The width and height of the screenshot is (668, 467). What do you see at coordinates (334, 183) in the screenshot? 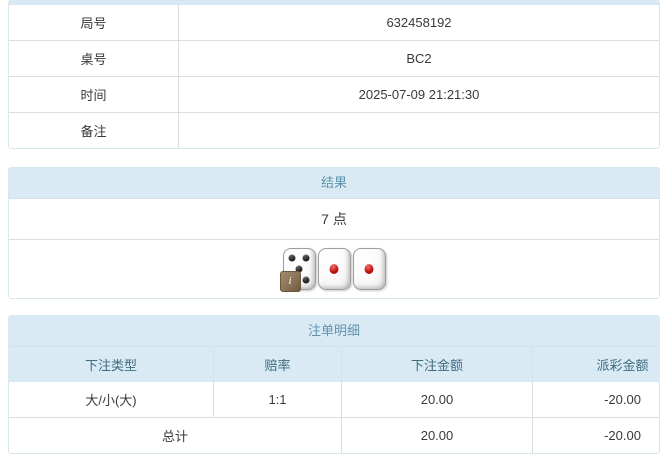
I see `result-section-title: 结果` at bounding box center [334, 183].